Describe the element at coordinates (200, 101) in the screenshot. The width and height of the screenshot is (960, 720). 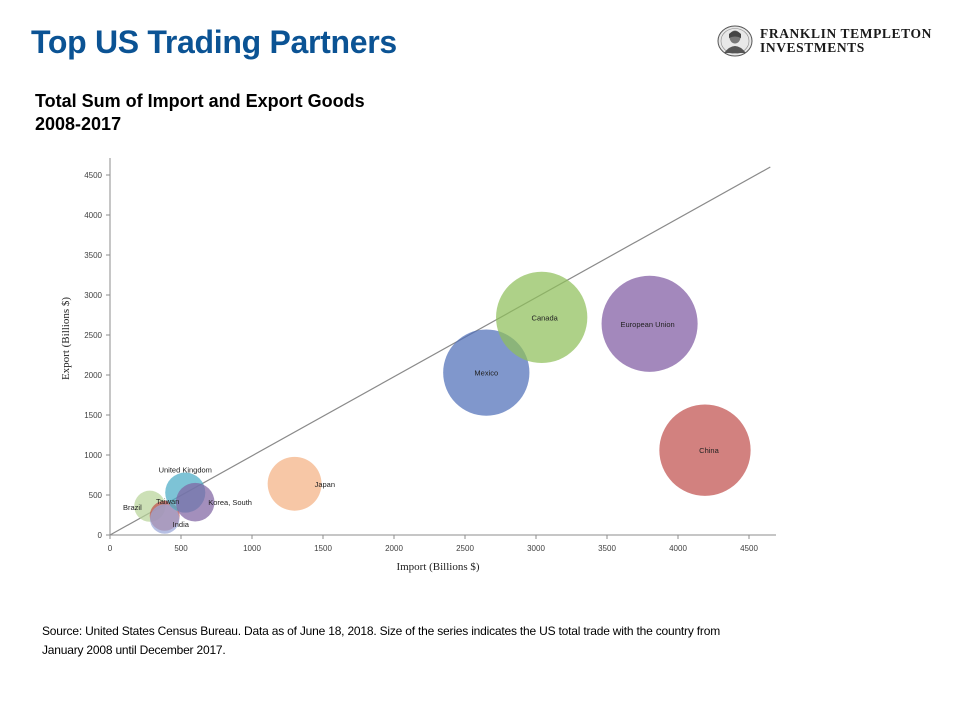
I see `chart-title-line-1: Total Sum of Import and Export Goods` at that location.